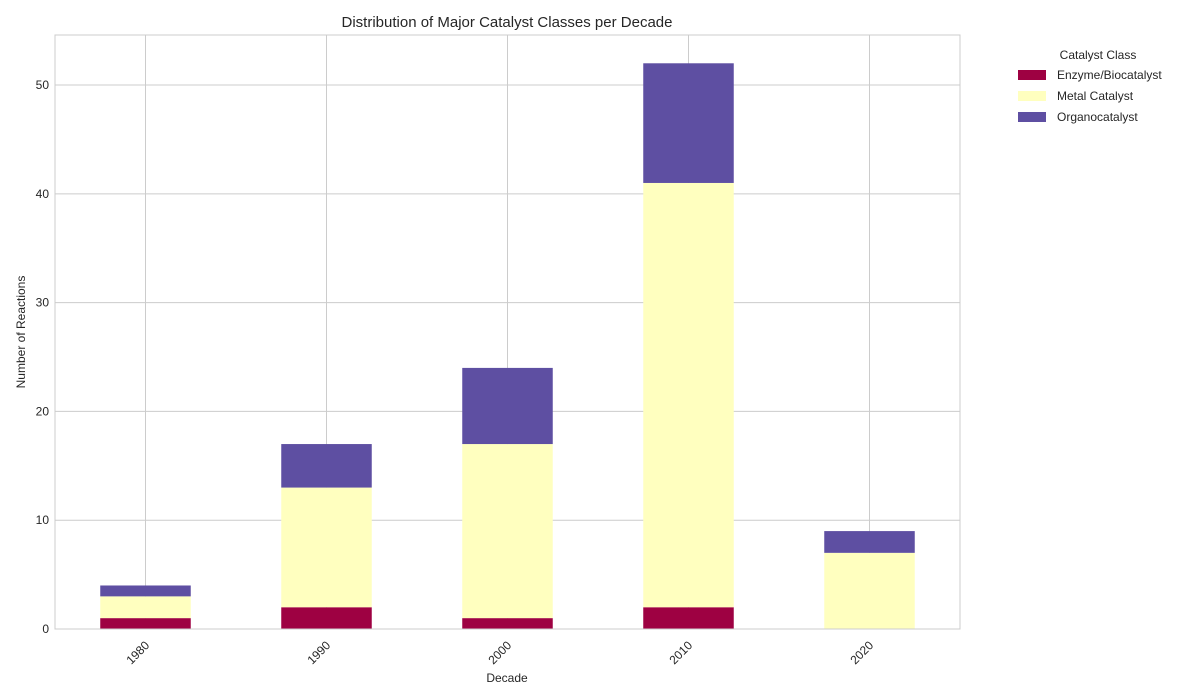  I want to click on x-tick-label: 1980, so click(137, 652).